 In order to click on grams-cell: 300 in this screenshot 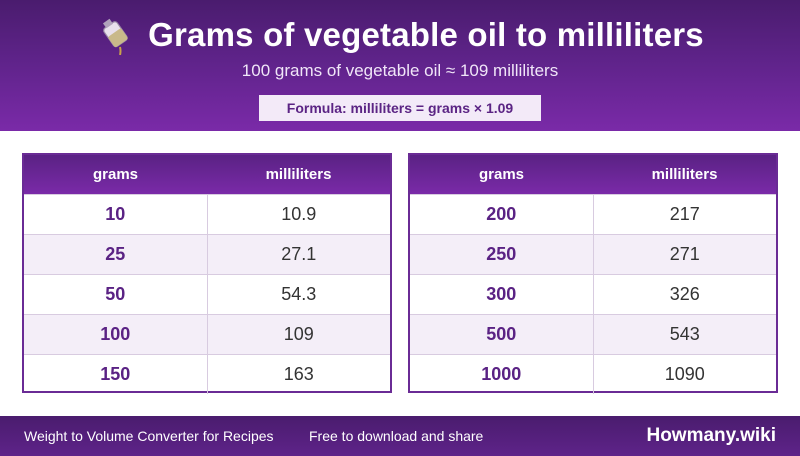, I will do `click(502, 294)`.